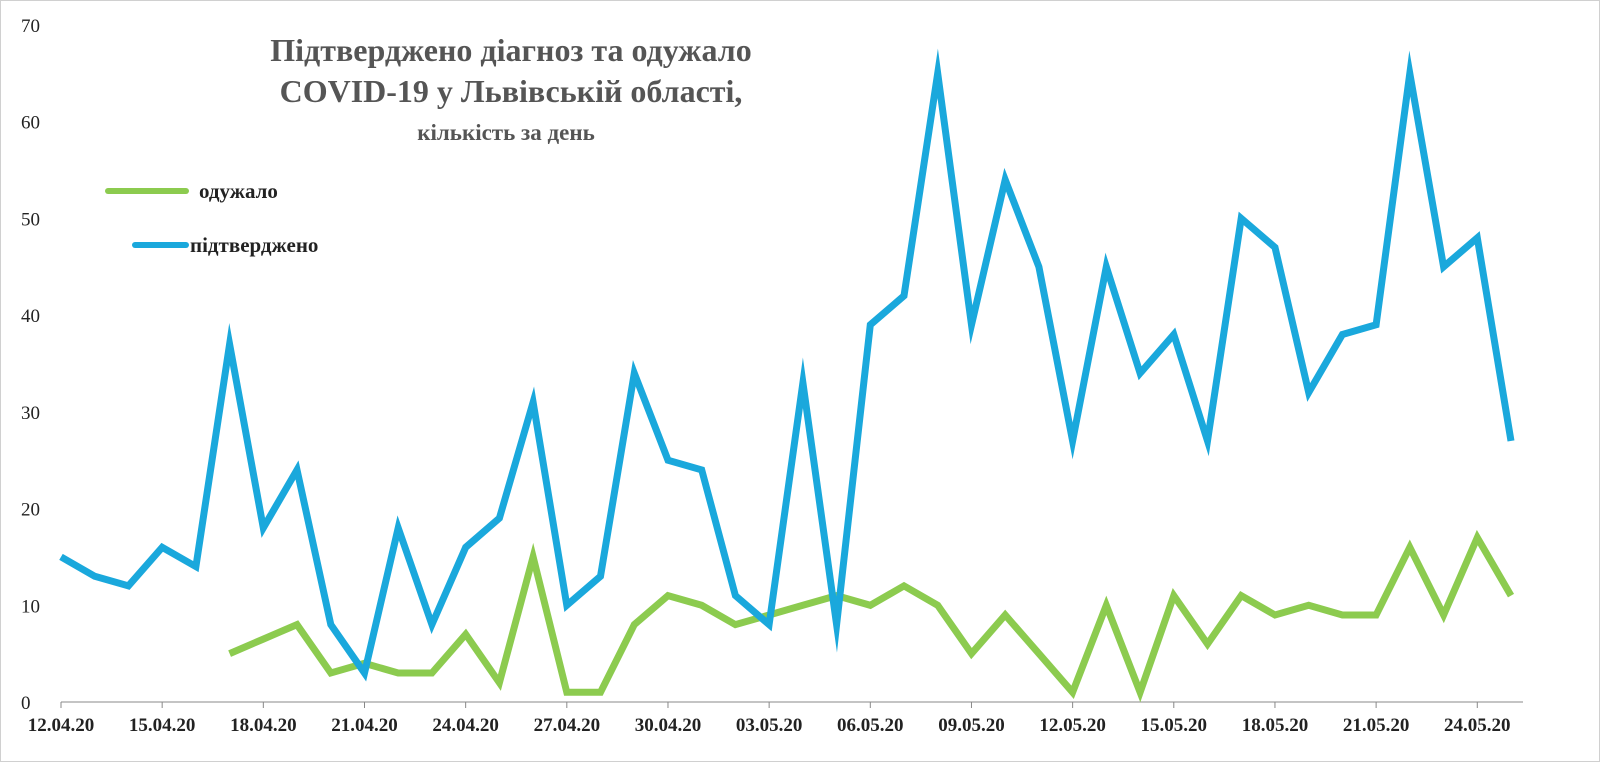 This screenshot has width=1600, height=763. Describe the element at coordinates (1477, 725) in the screenshot. I see `x-tick-label: 24.05.20` at that location.